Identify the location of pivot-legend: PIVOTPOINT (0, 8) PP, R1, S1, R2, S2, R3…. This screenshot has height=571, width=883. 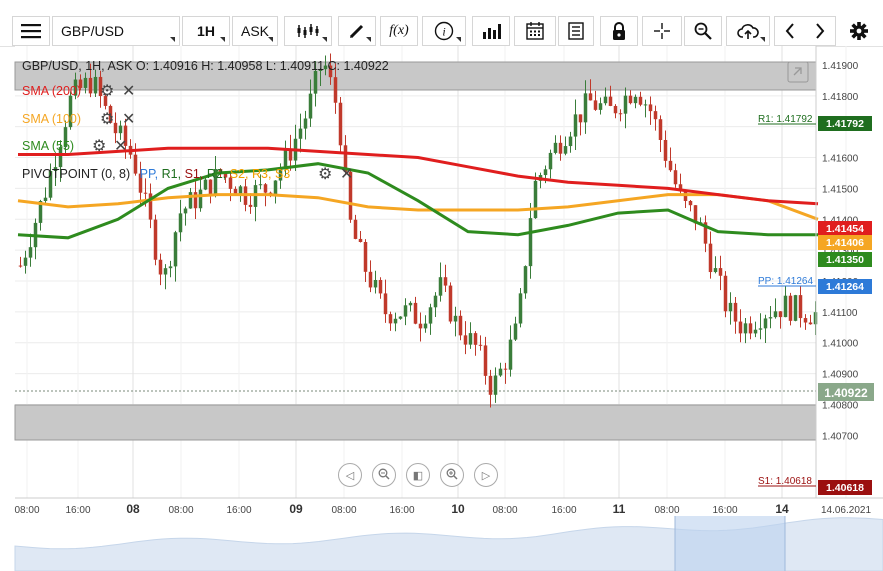
(156, 174).